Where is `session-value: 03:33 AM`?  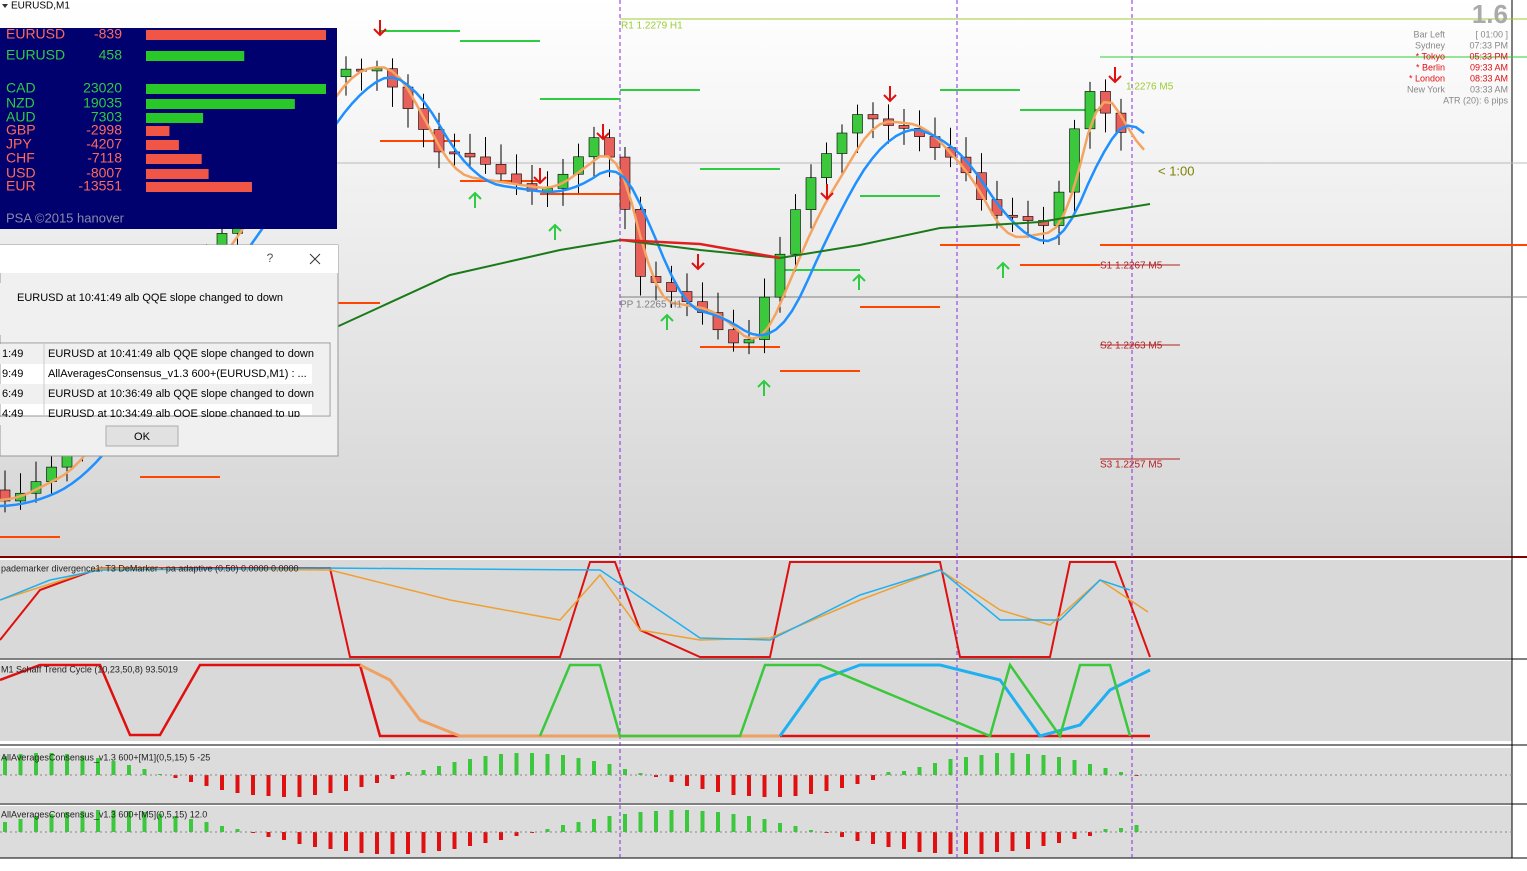
session-value: 03:33 AM is located at coordinates (1489, 89).